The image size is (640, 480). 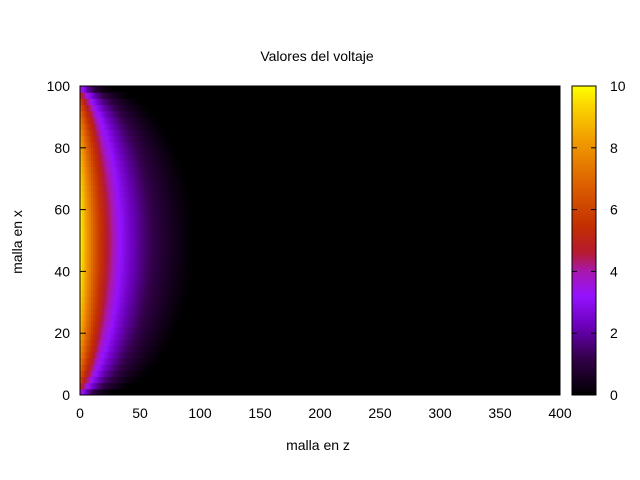 I want to click on x-tick-label: 100, so click(x=200, y=413).